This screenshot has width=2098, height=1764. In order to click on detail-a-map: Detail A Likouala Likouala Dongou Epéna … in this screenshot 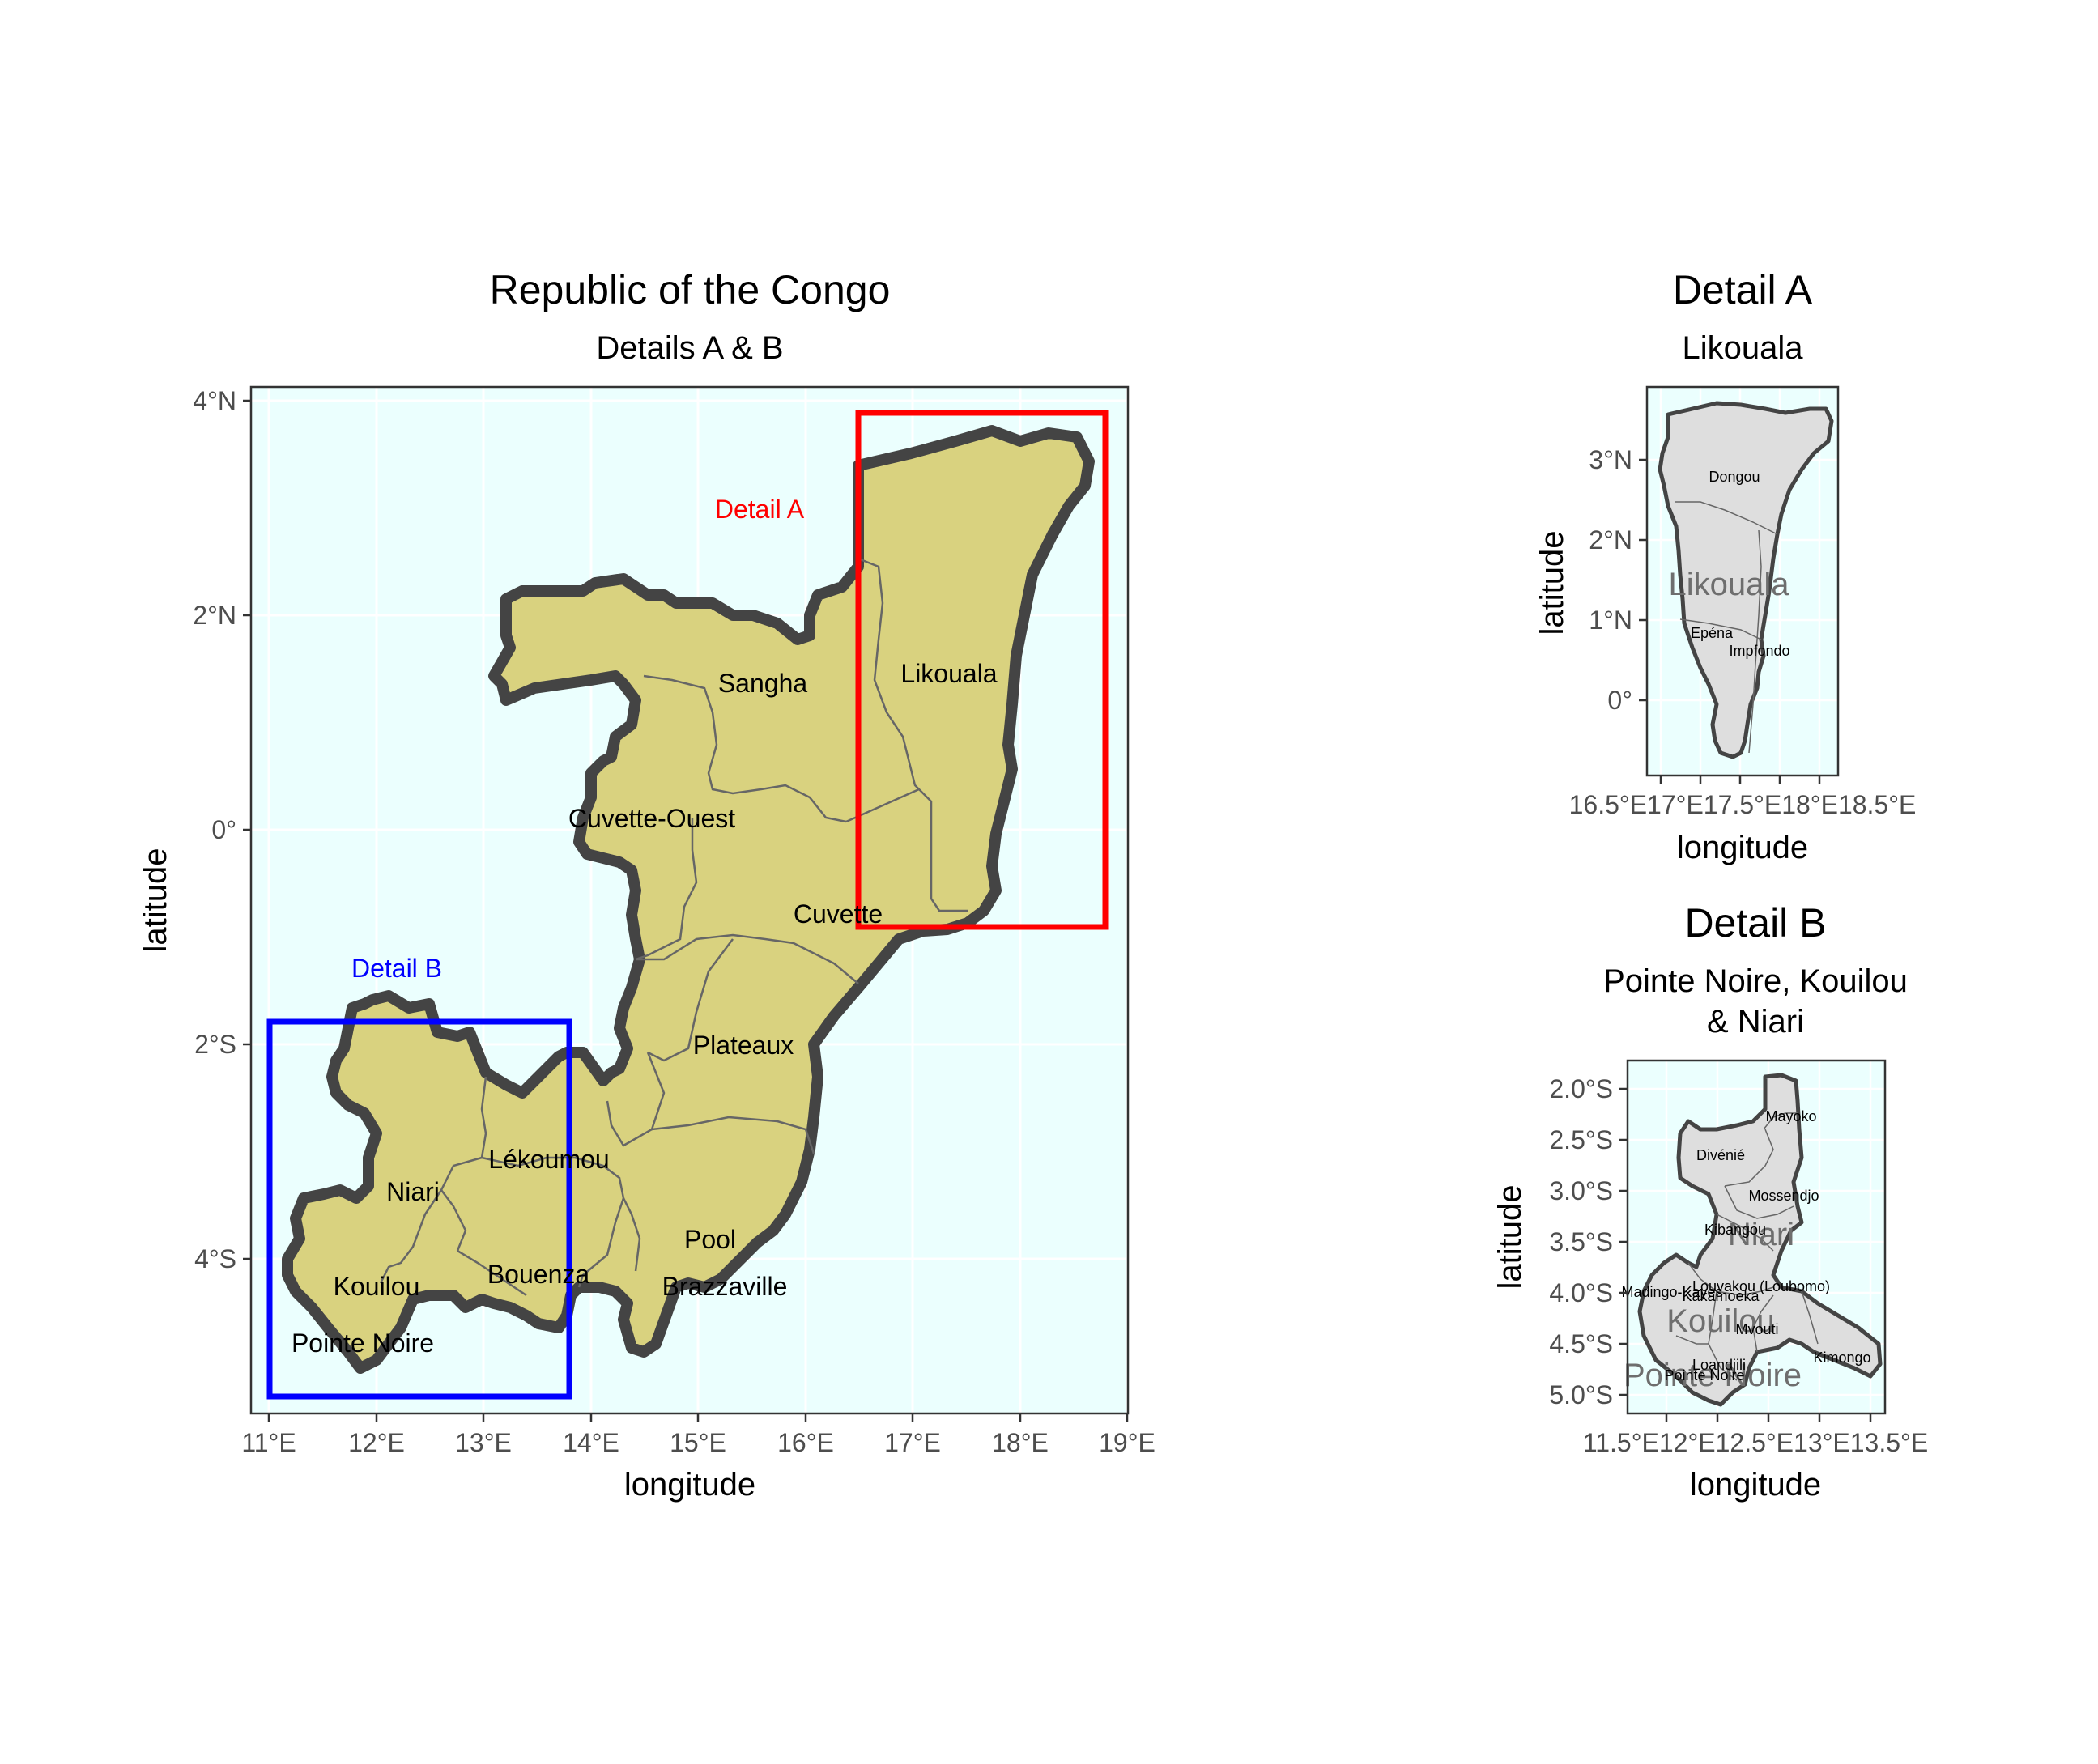, I will do `click(1725, 566)`.